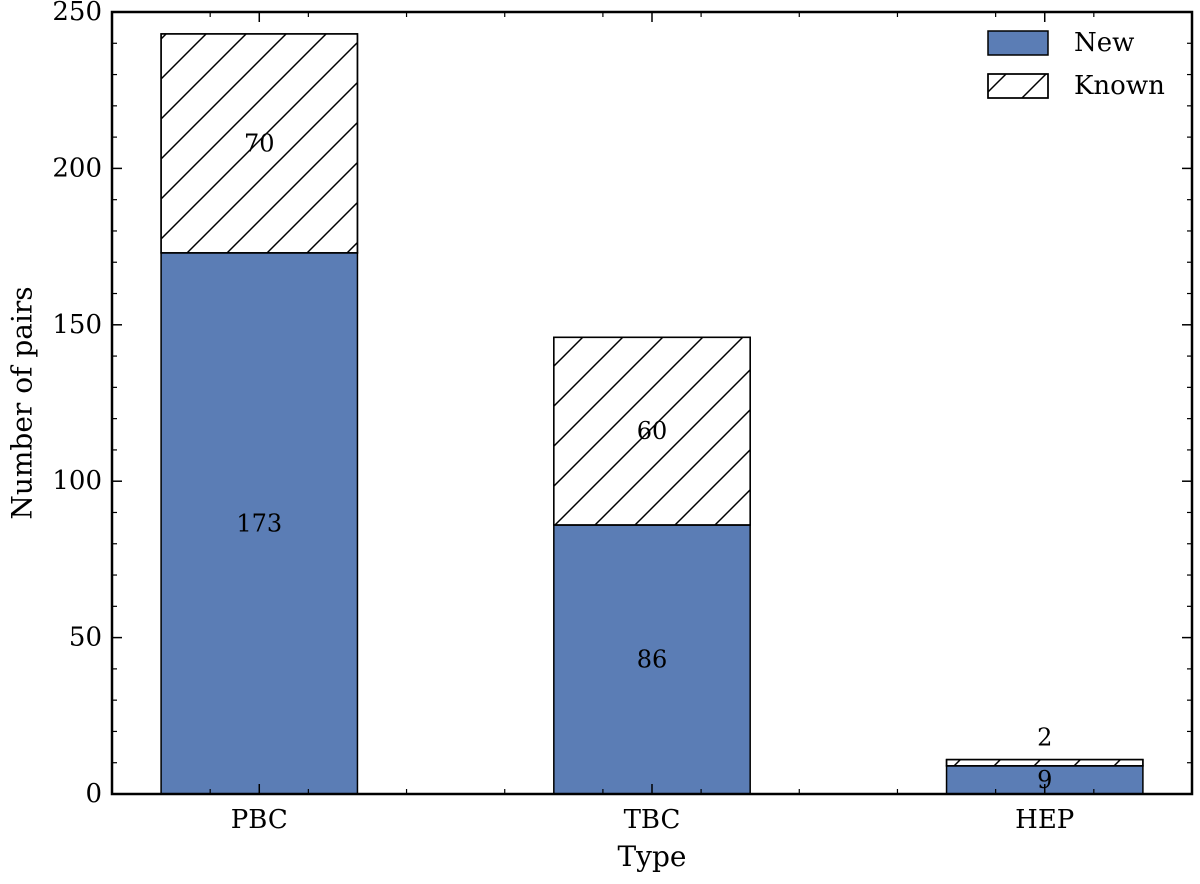  I want to click on bar-pbc-known-hatch, so click(259, 143).